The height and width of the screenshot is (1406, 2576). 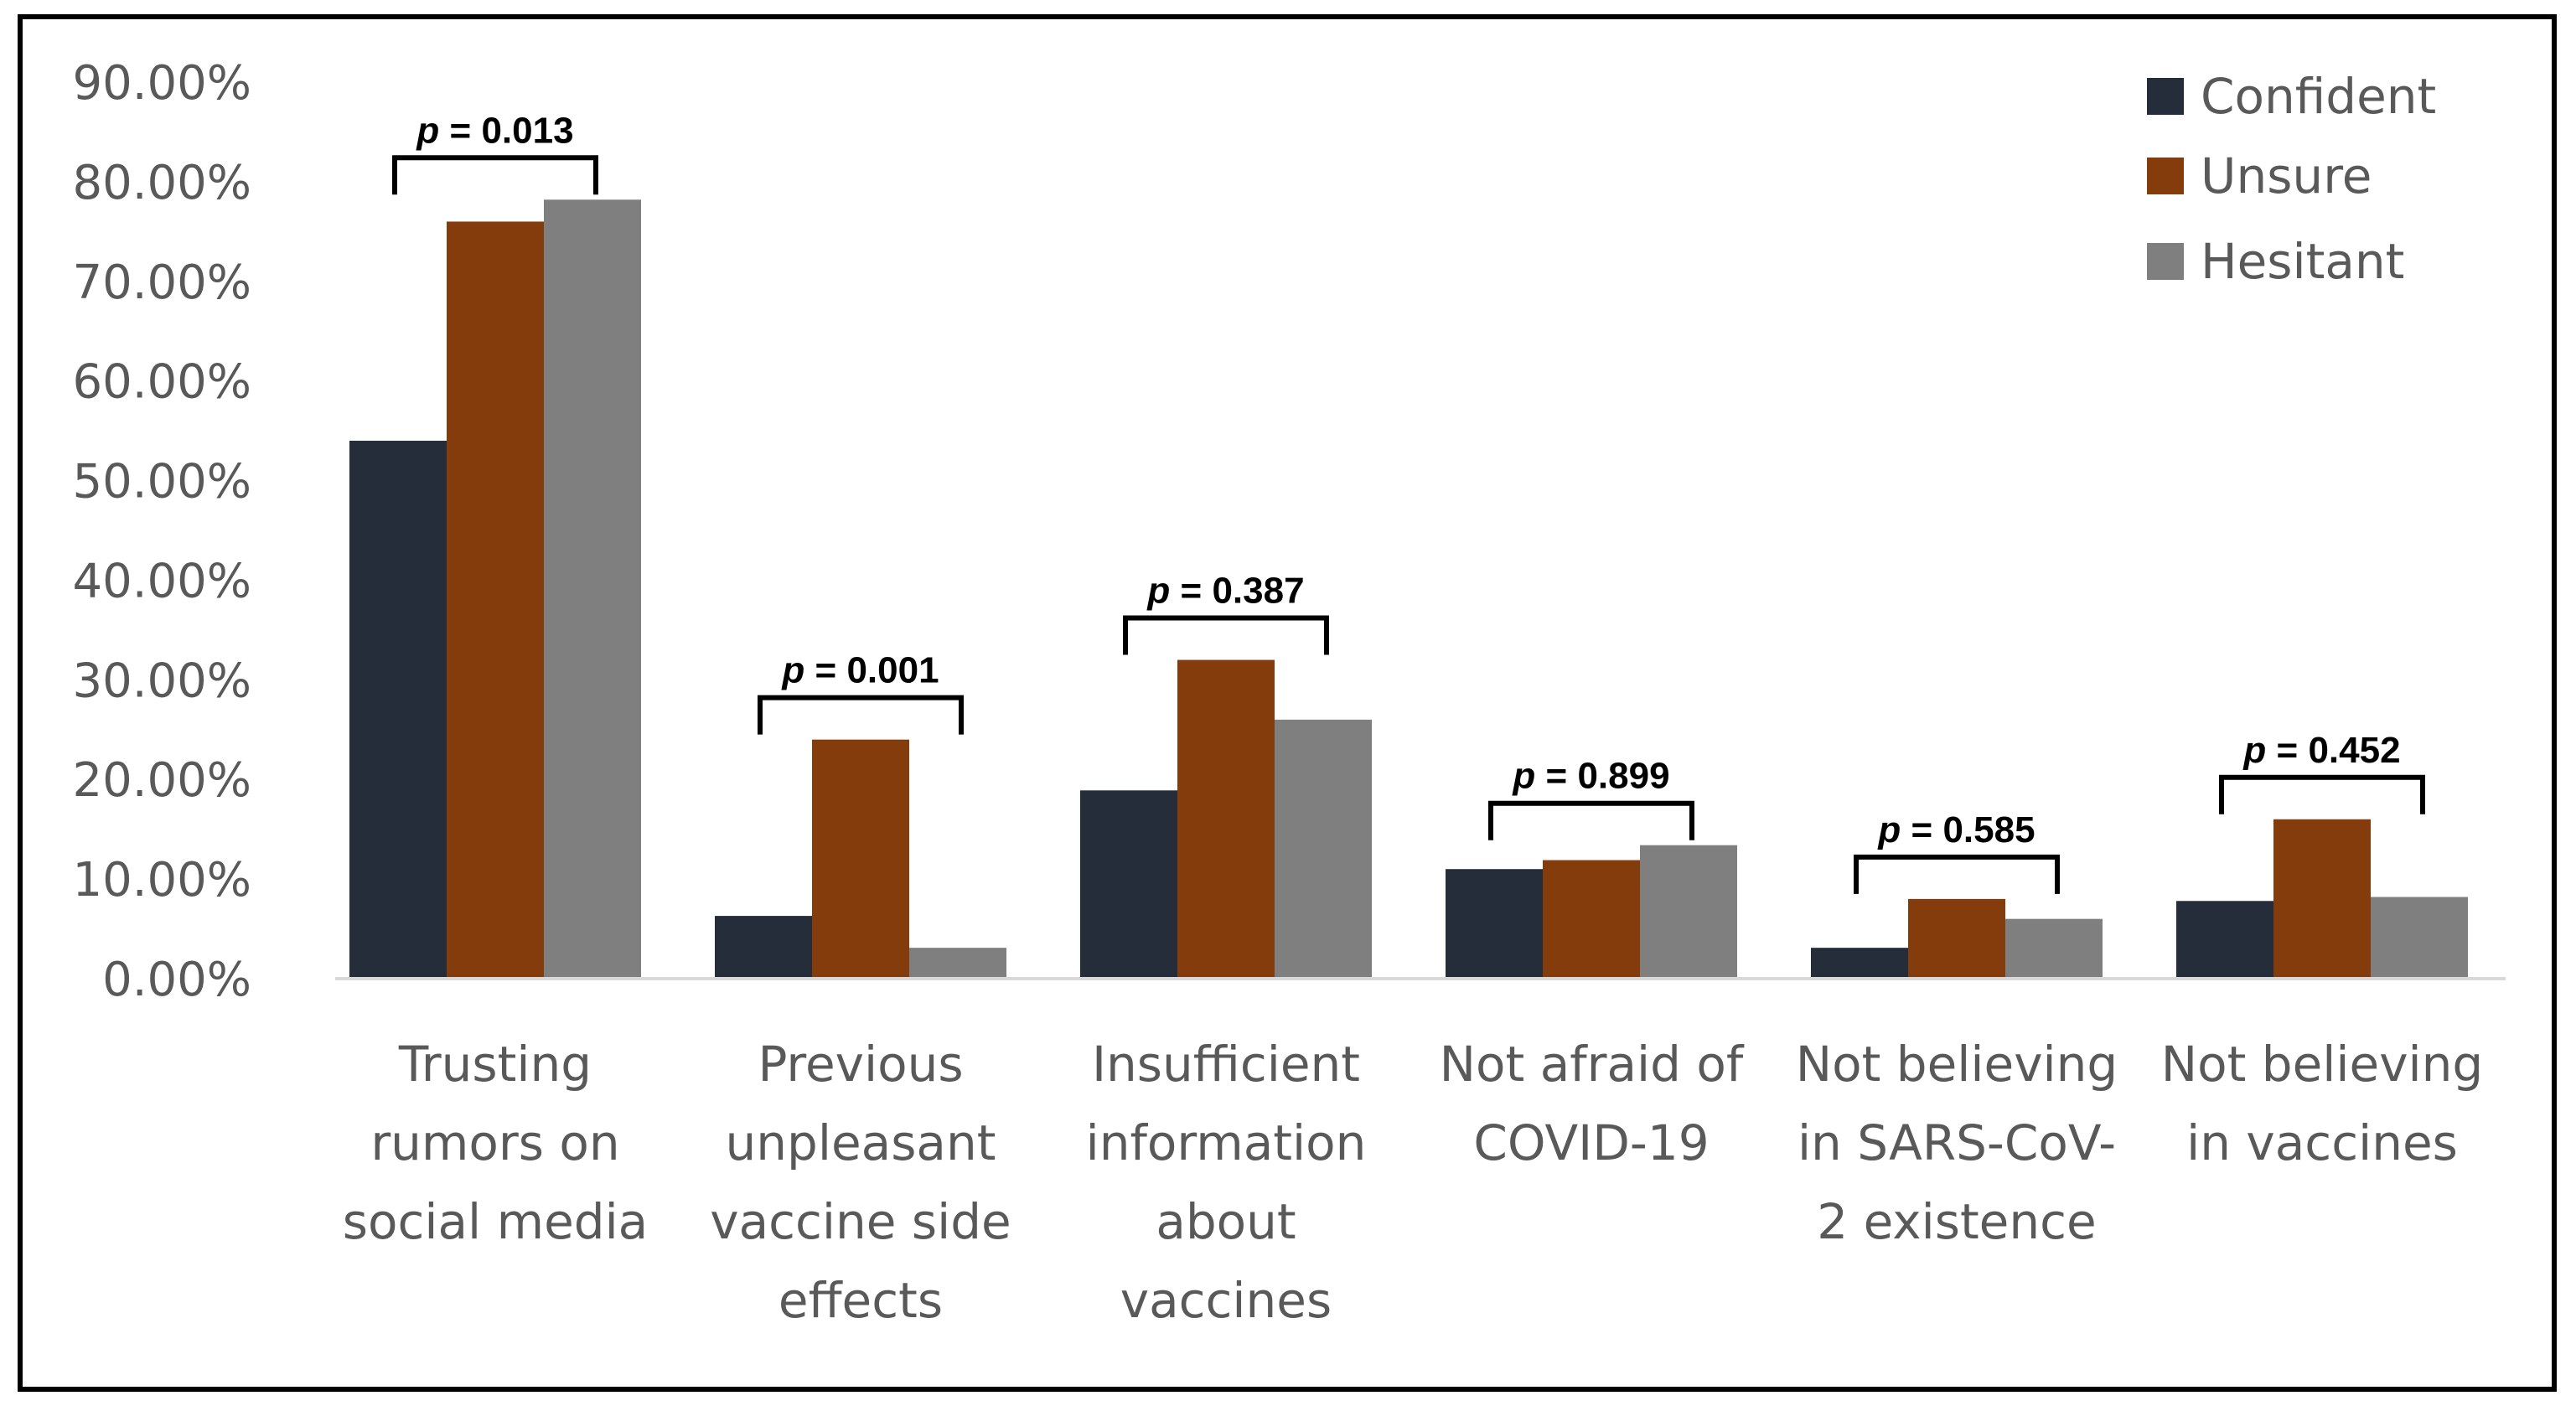 What do you see at coordinates (1956, 1221) in the screenshot?
I see `category-label-line: 2 existence` at bounding box center [1956, 1221].